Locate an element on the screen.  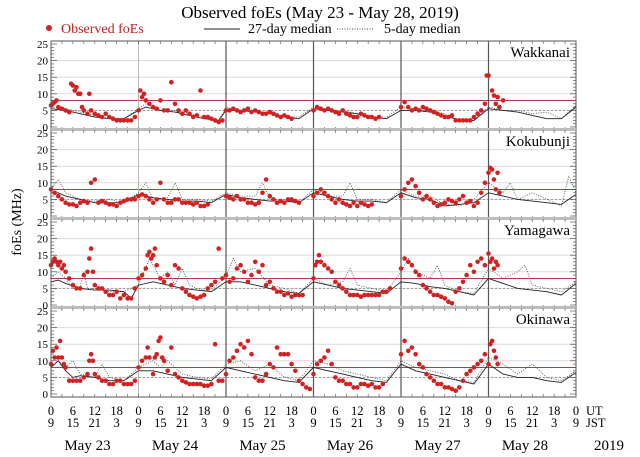
chart-title: Observed foEs (May 23 - May 28, 2019) is located at coordinates (320, 12).